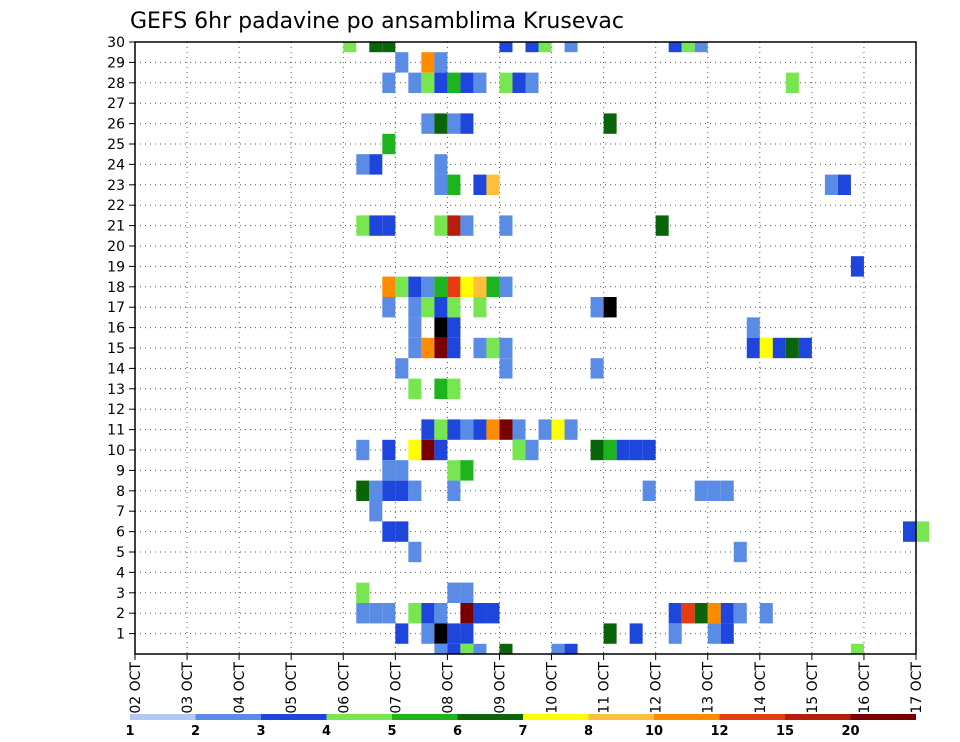 Image resolution: width=960 pixels, height=742 pixels. Describe the element at coordinates (120, 512) in the screenshot. I see `y-tick-label: 7` at that location.